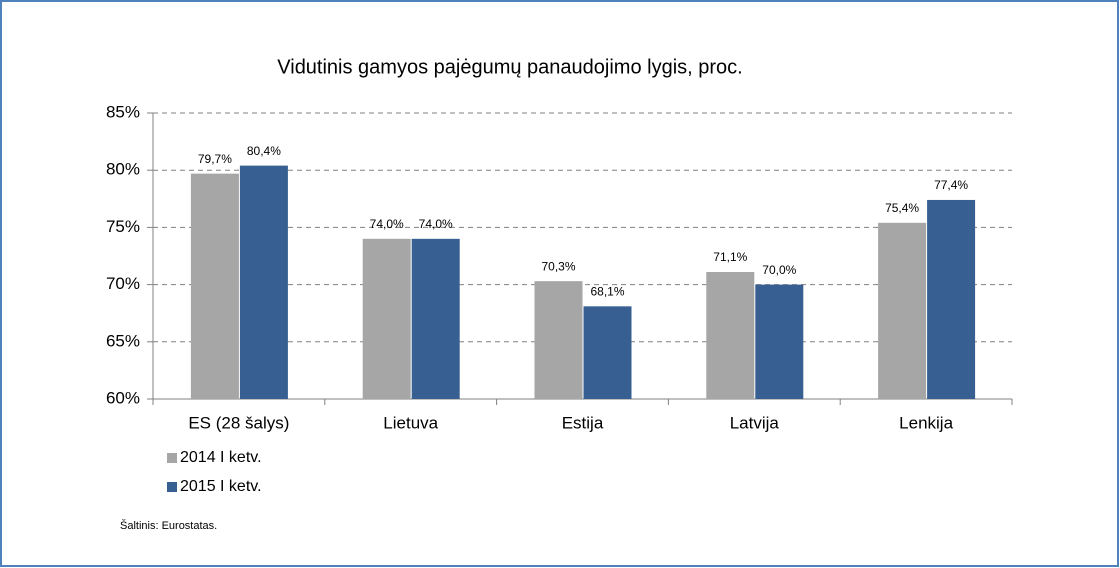 This screenshot has height=568, width=1120. I want to click on value-label: 70,3%, so click(558, 266).